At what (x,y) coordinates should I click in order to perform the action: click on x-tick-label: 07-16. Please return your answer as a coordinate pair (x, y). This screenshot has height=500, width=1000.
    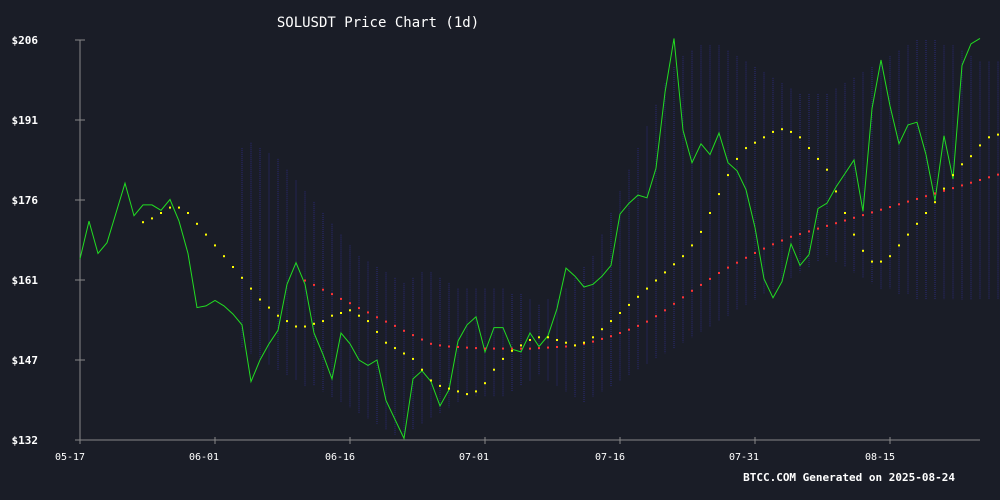
    Looking at the image, I should click on (610, 457).